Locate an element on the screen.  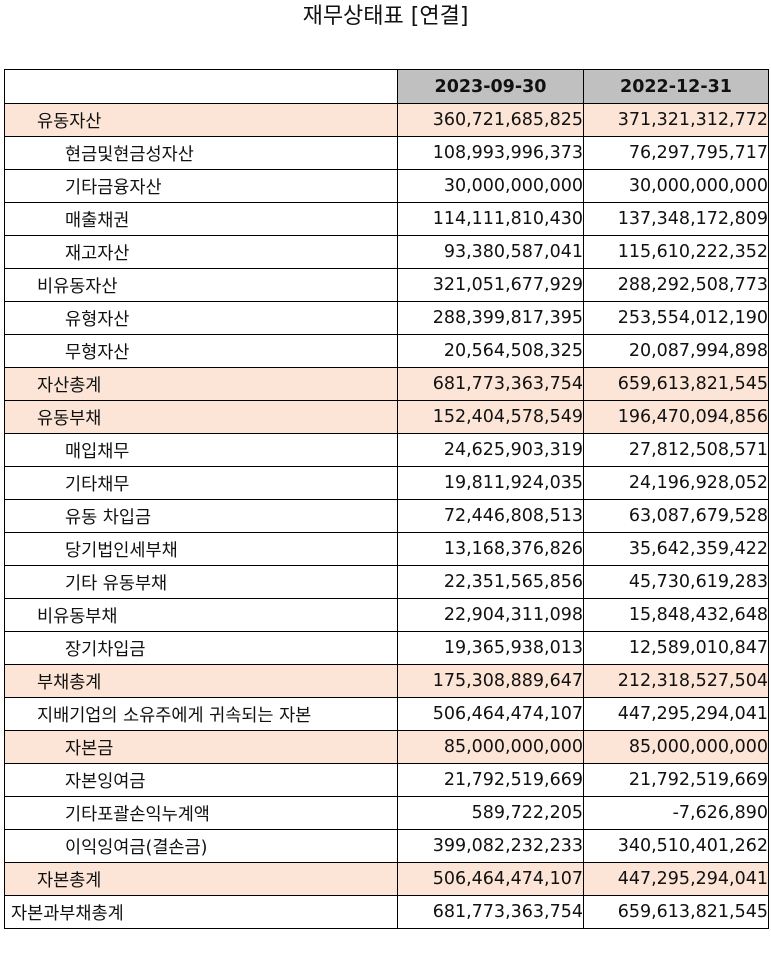
value-2022-12-31: 196,470,094,856 is located at coordinates (676, 417).